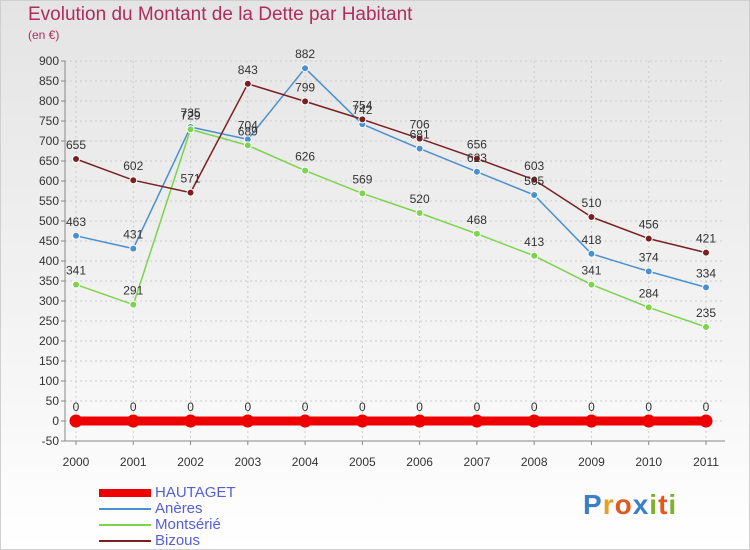 The width and height of the screenshot is (750, 550). Describe the element at coordinates (248, 131) in the screenshot. I see `data-label-montserie: 689` at that location.